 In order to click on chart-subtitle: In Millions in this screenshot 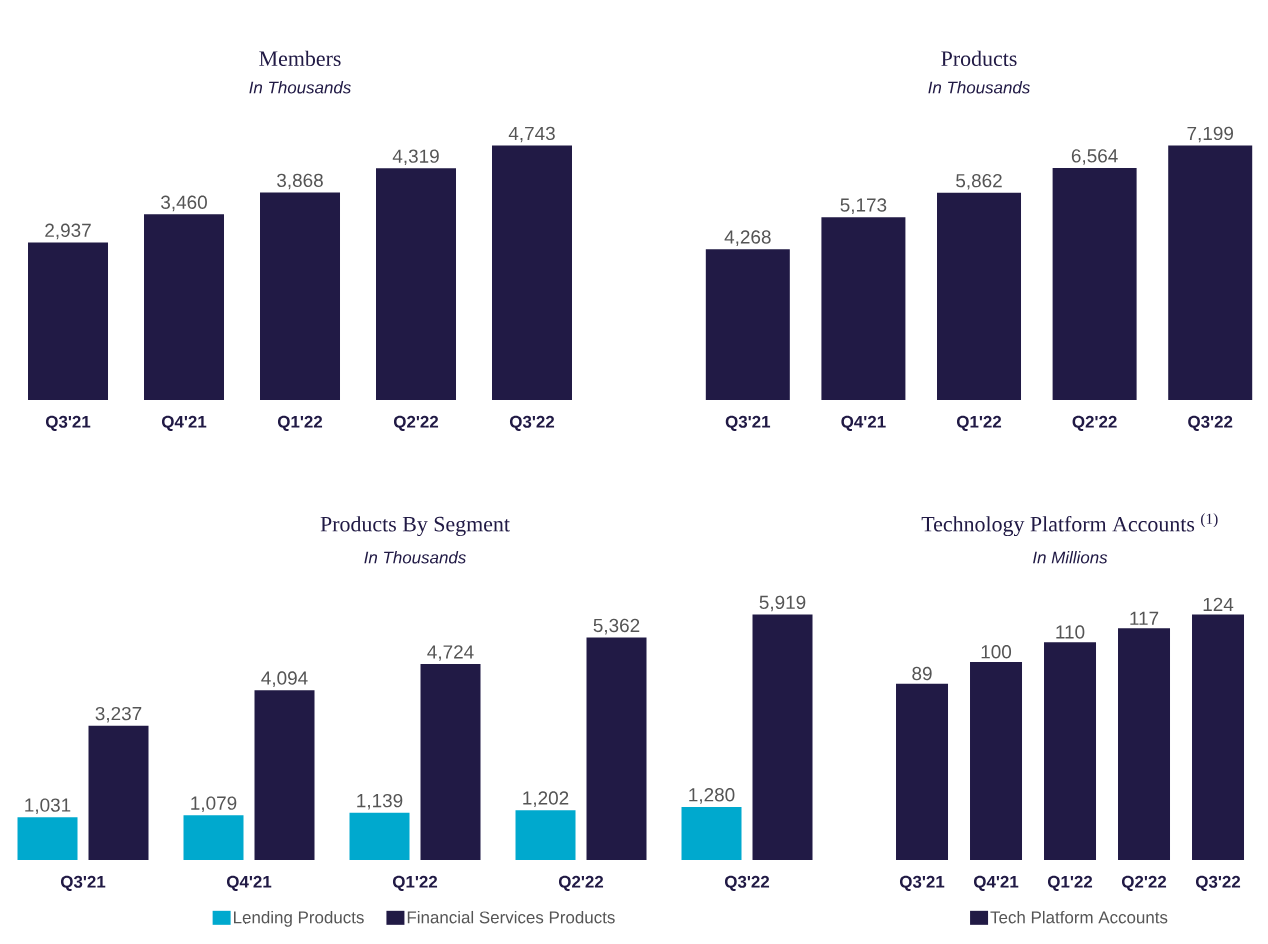, I will do `click(1070, 557)`.